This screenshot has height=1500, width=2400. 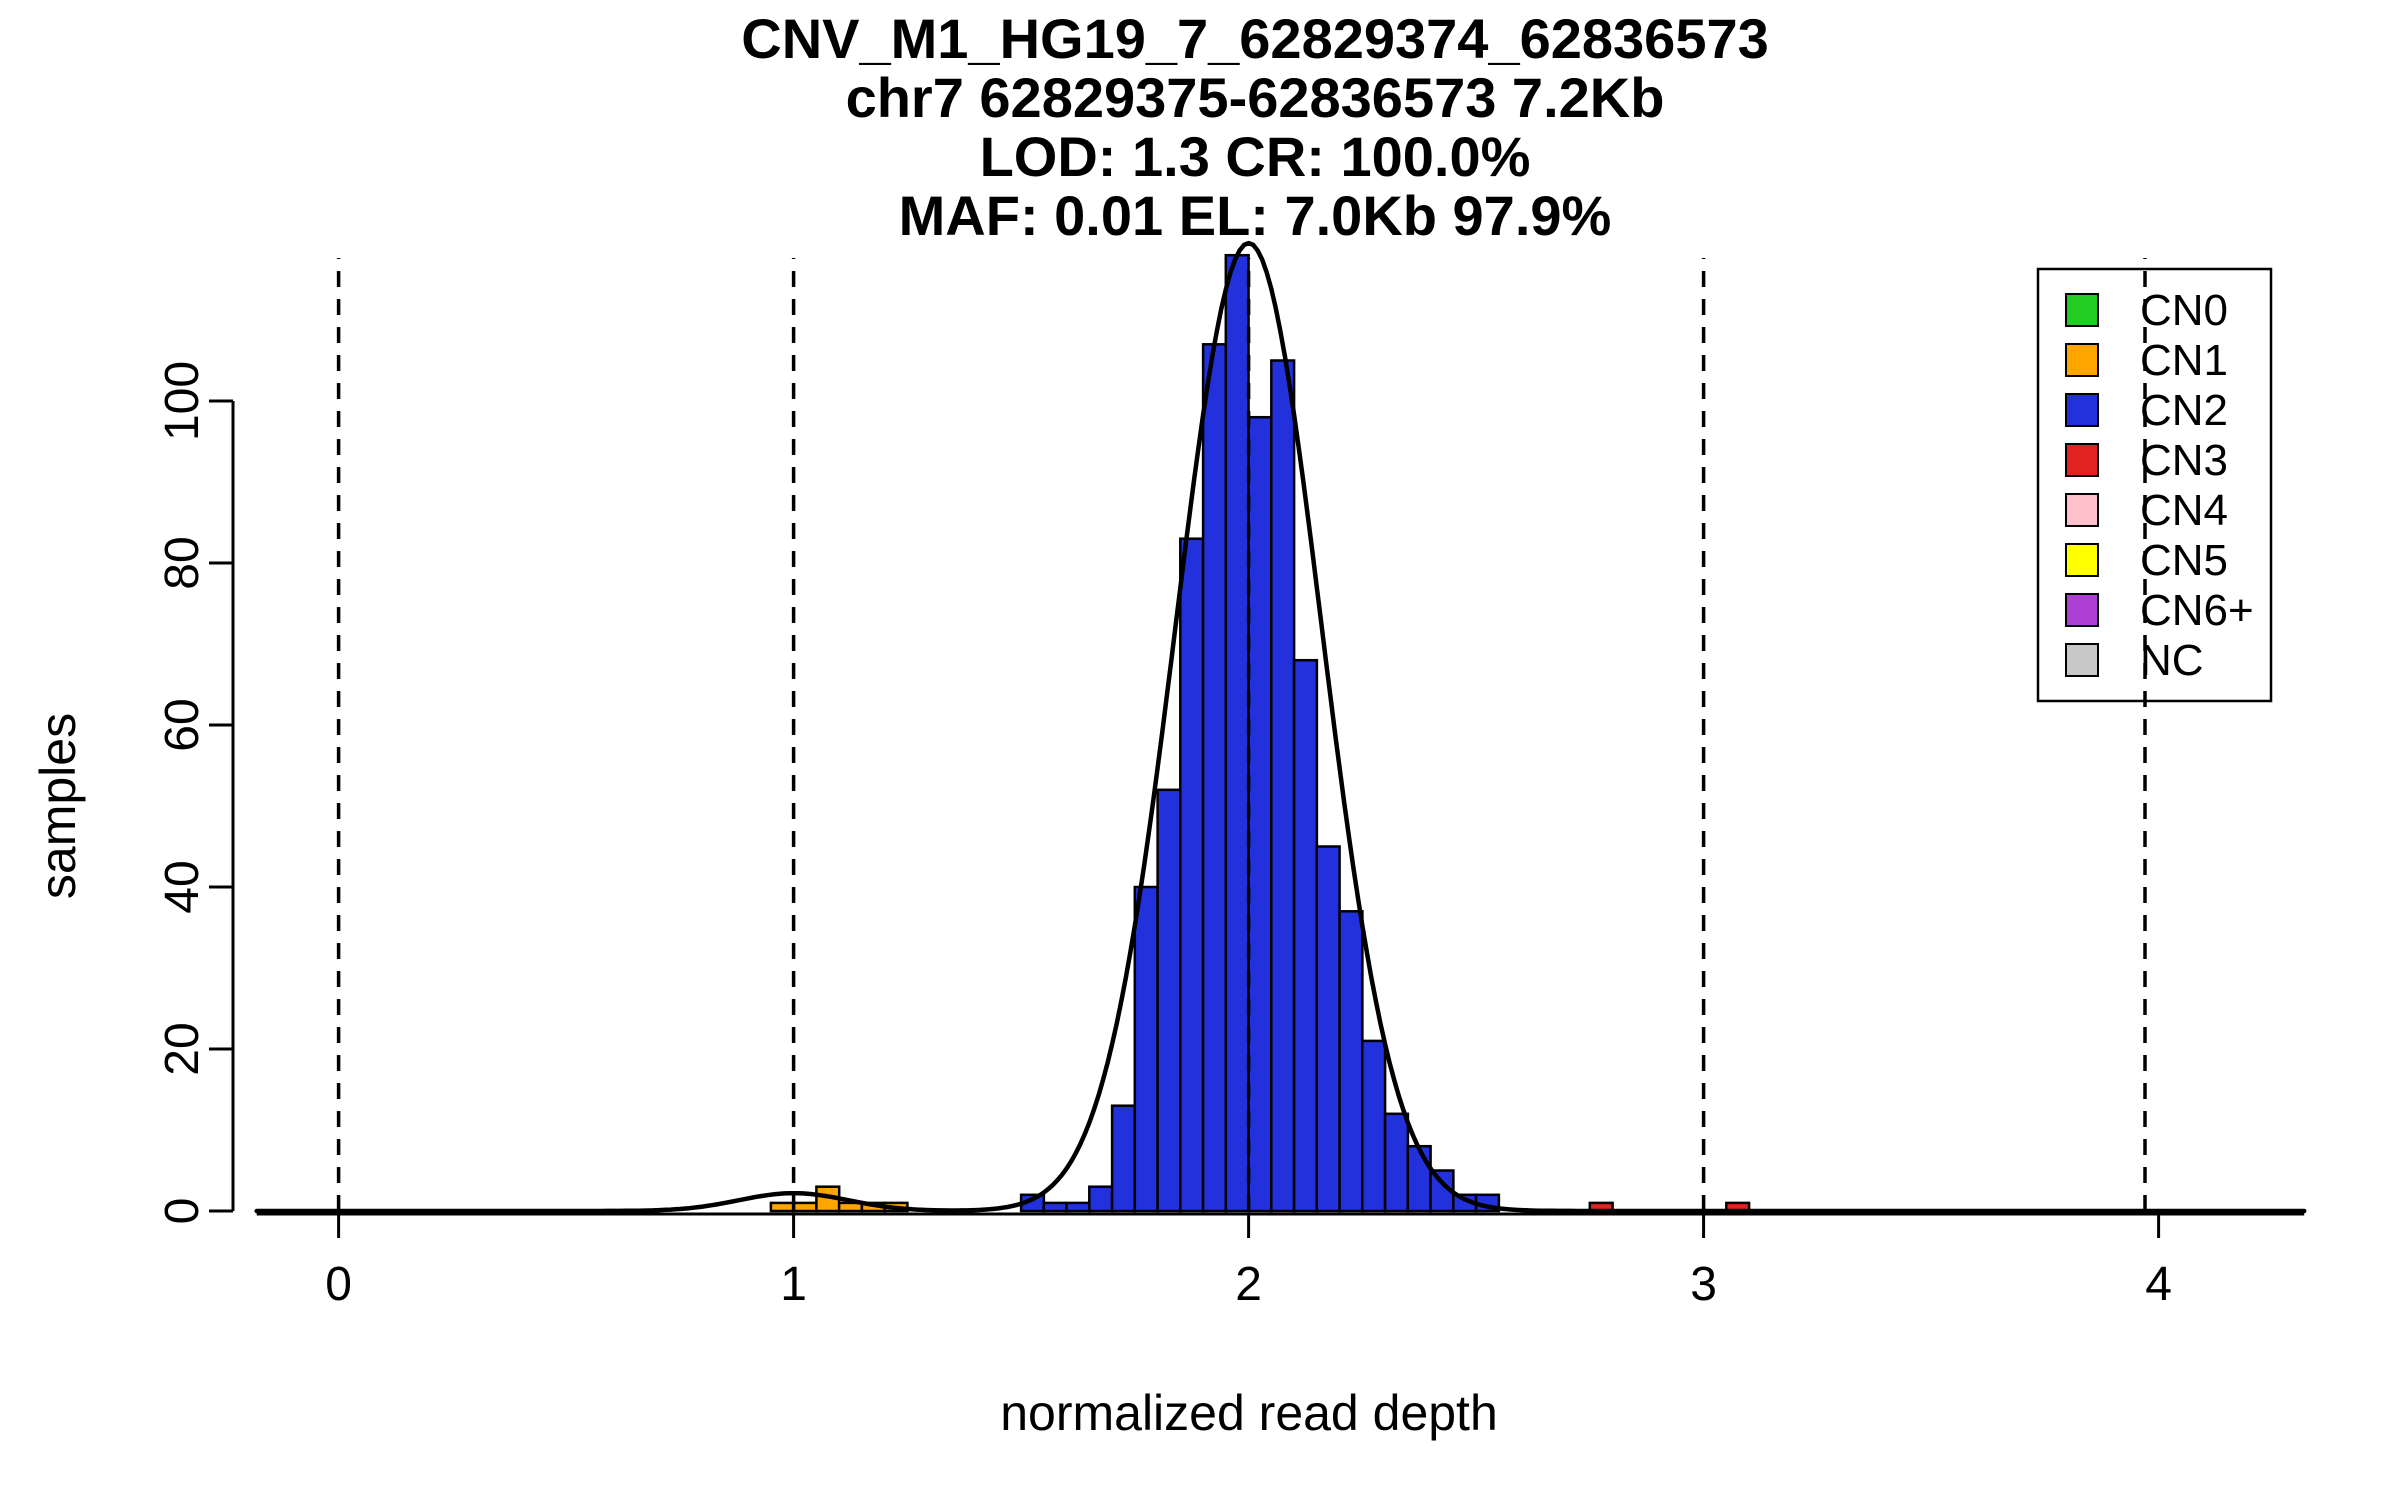 I want to click on x-tick-label: 0, so click(x=338, y=1284).